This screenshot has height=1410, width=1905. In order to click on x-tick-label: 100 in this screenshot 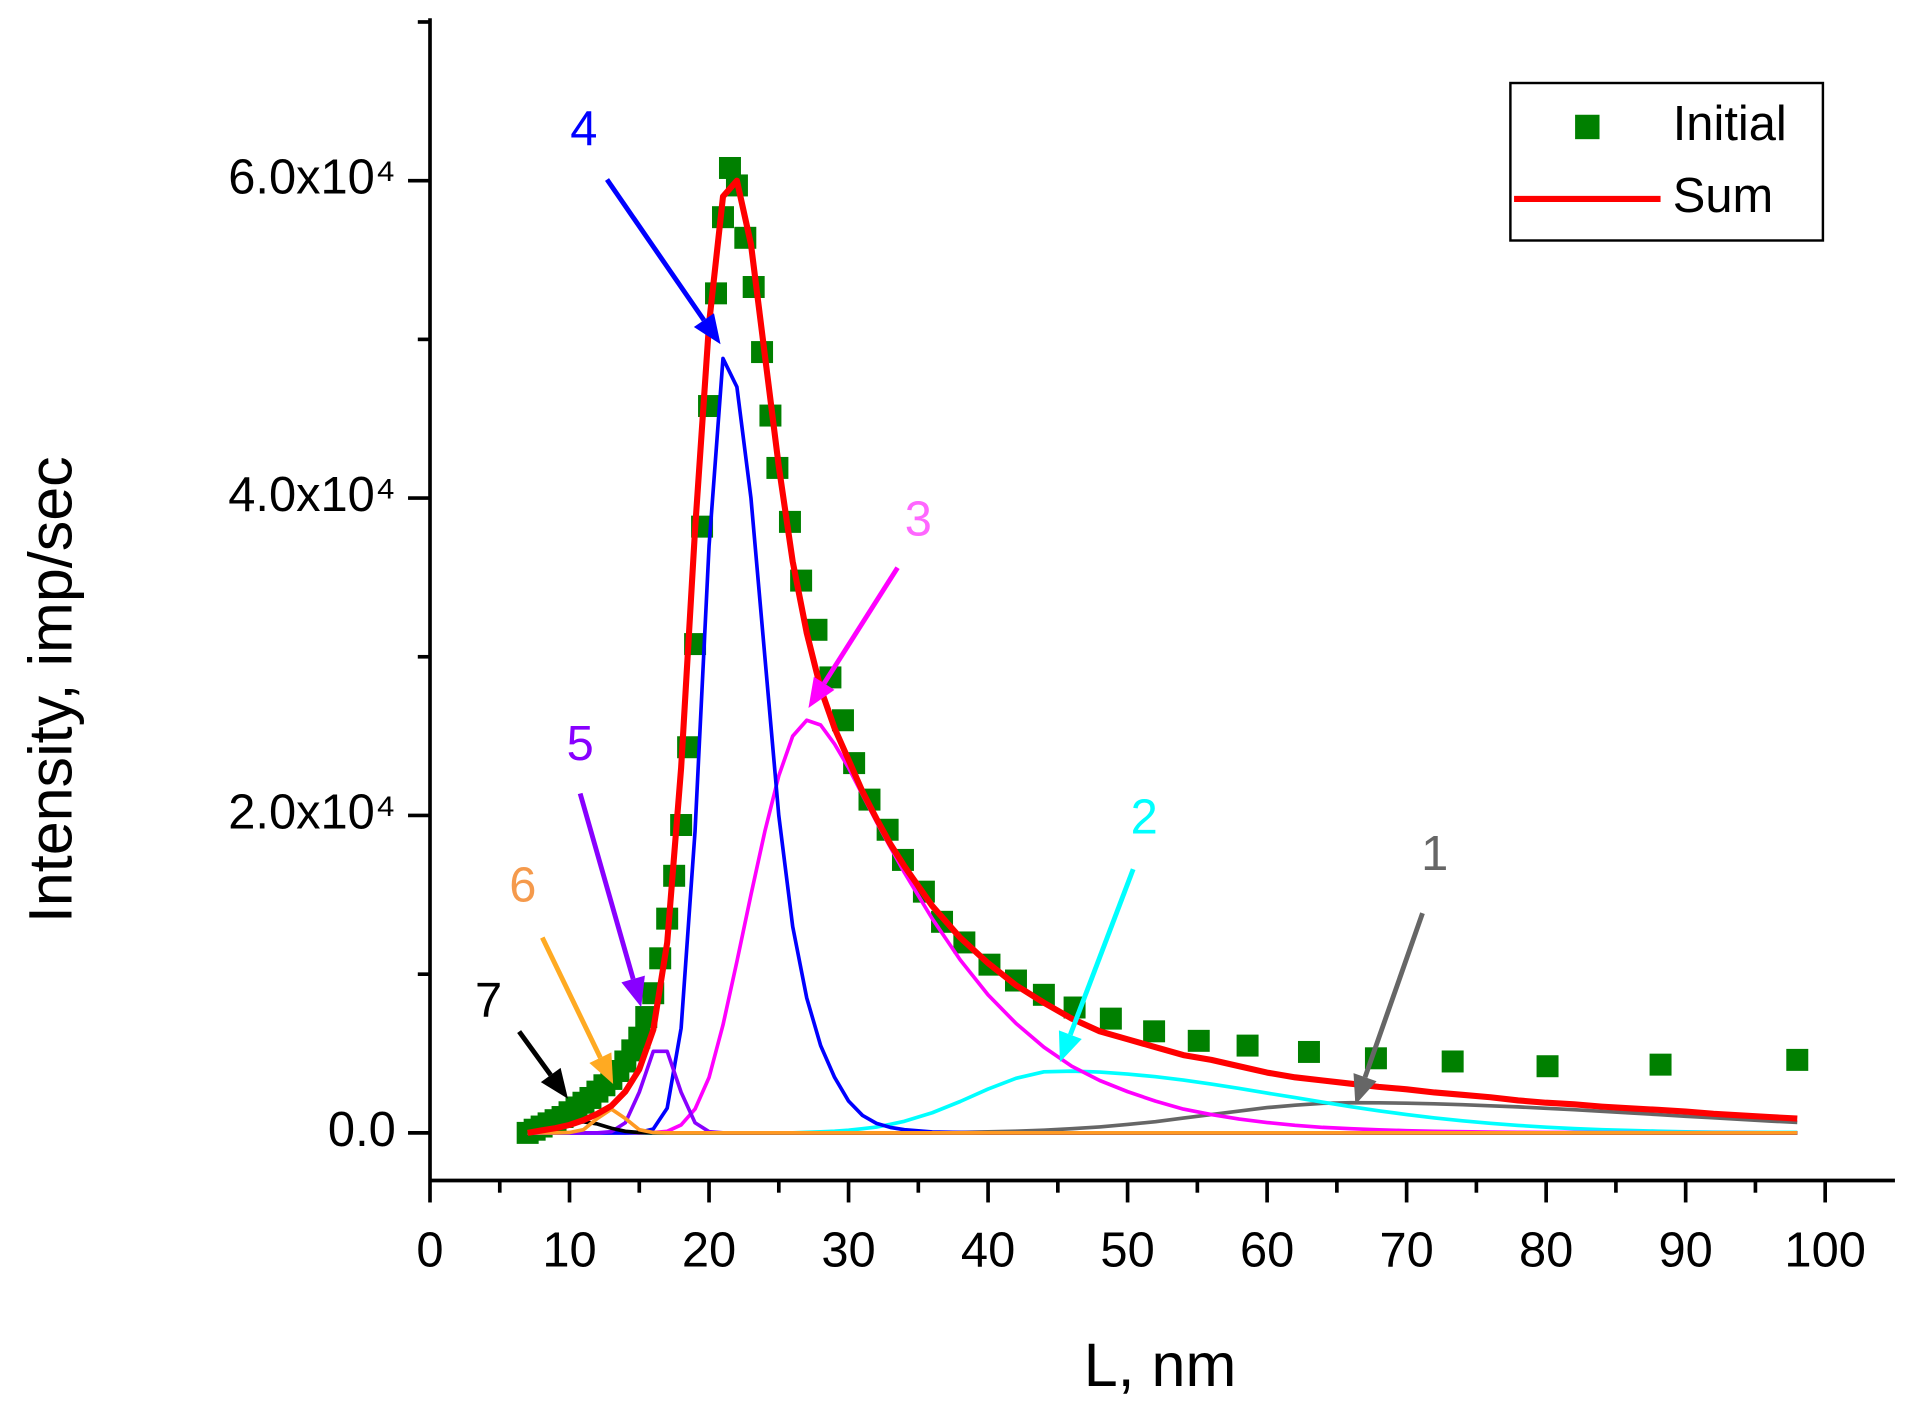, I will do `click(1824, 1251)`.